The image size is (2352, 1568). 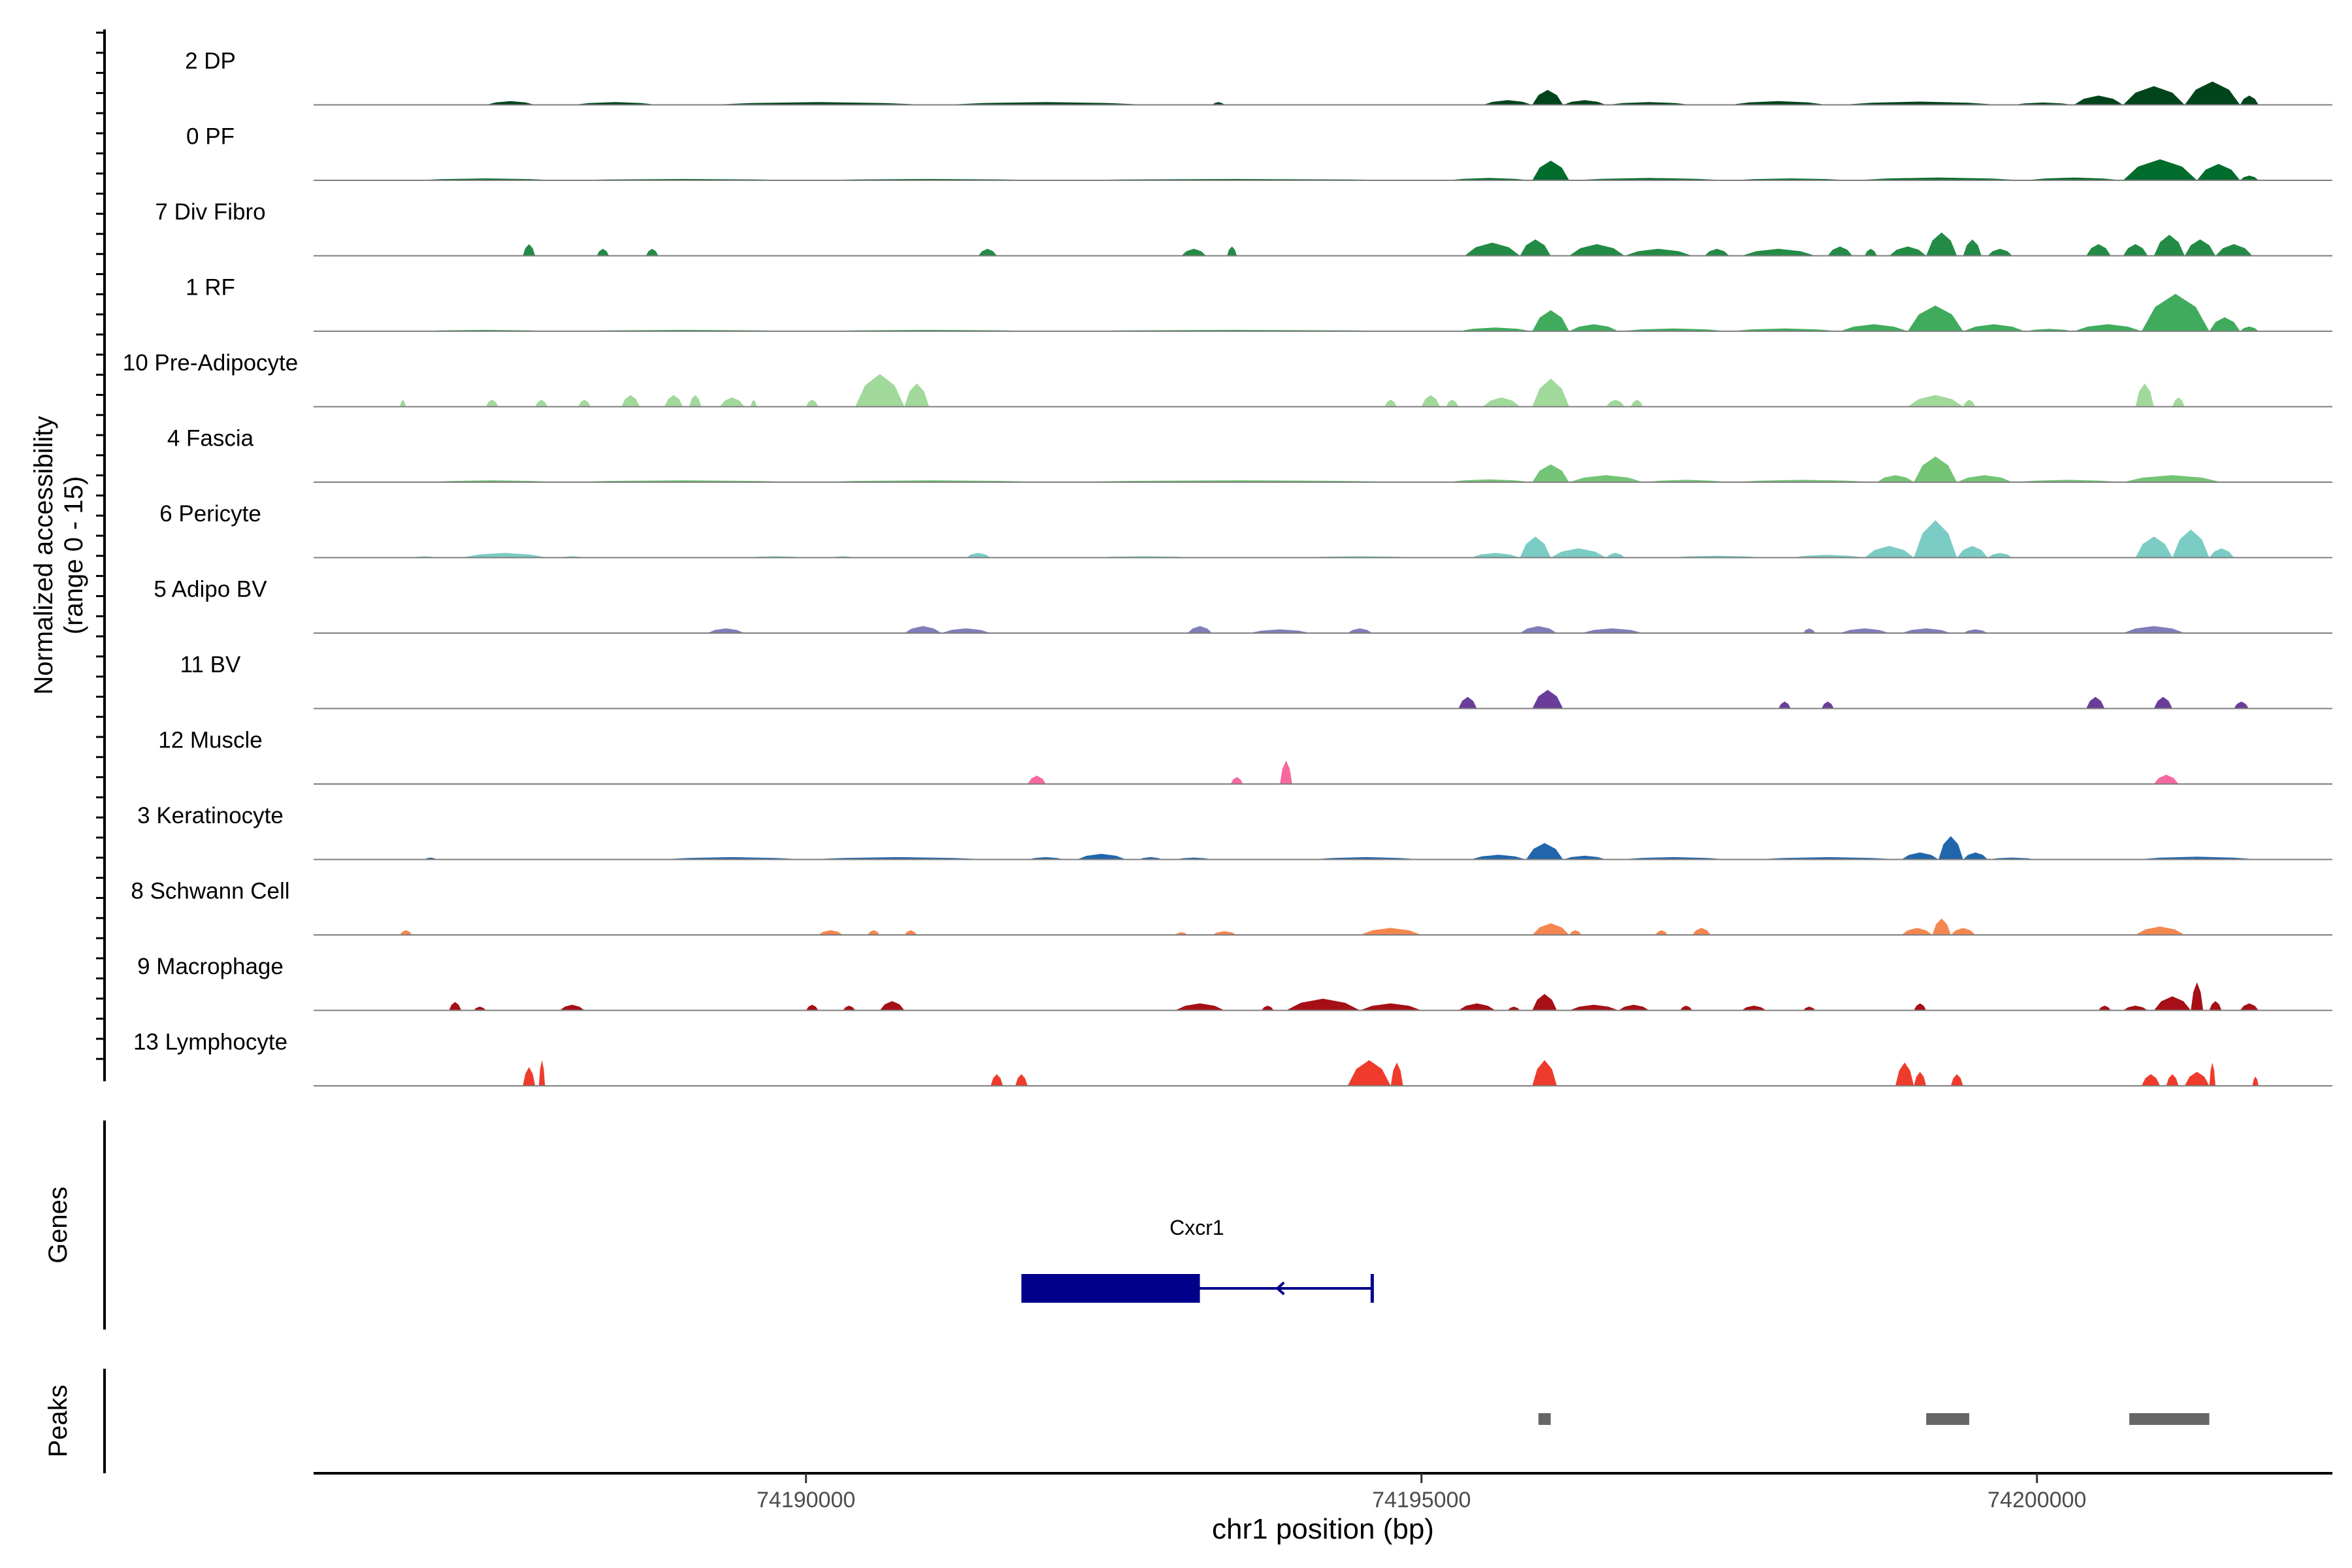 What do you see at coordinates (1227, 379) in the screenshot?
I see `track-10-pre-adipocyte: 10 Pre-Adipocyte` at bounding box center [1227, 379].